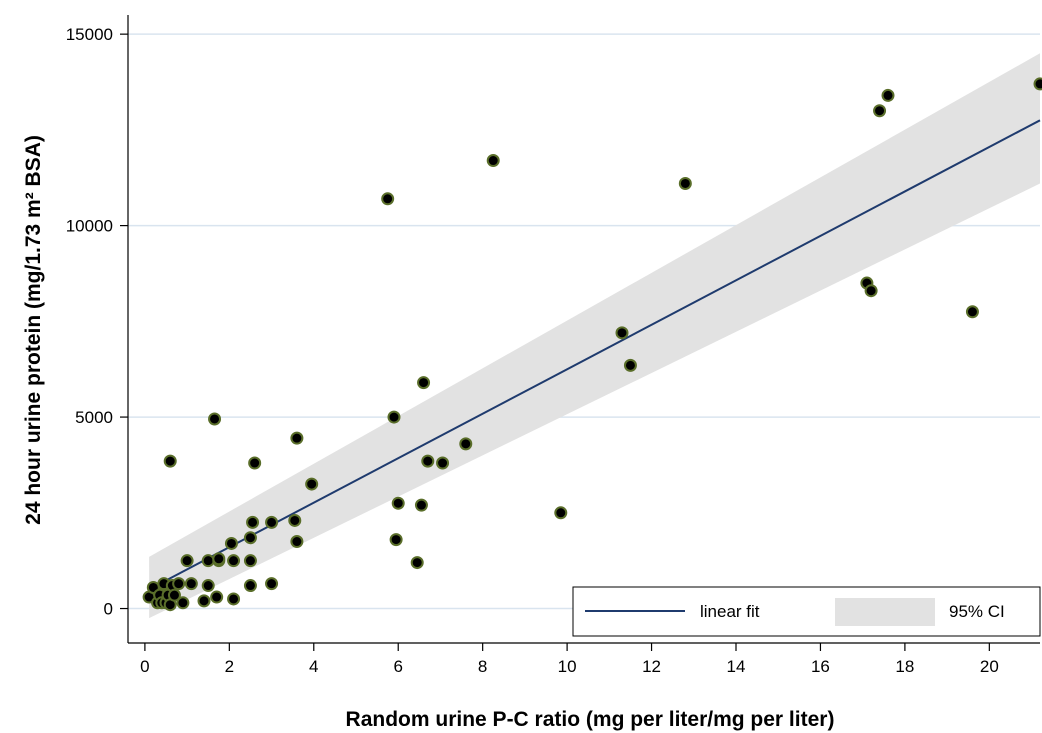  What do you see at coordinates (904, 666) in the screenshot?
I see `x-tick-label: 18` at bounding box center [904, 666].